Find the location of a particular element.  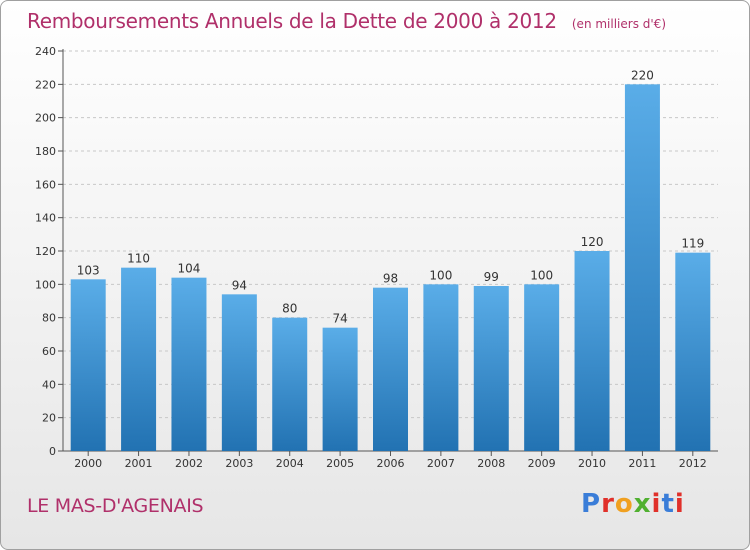

bar-2000 is located at coordinates (88, 365).